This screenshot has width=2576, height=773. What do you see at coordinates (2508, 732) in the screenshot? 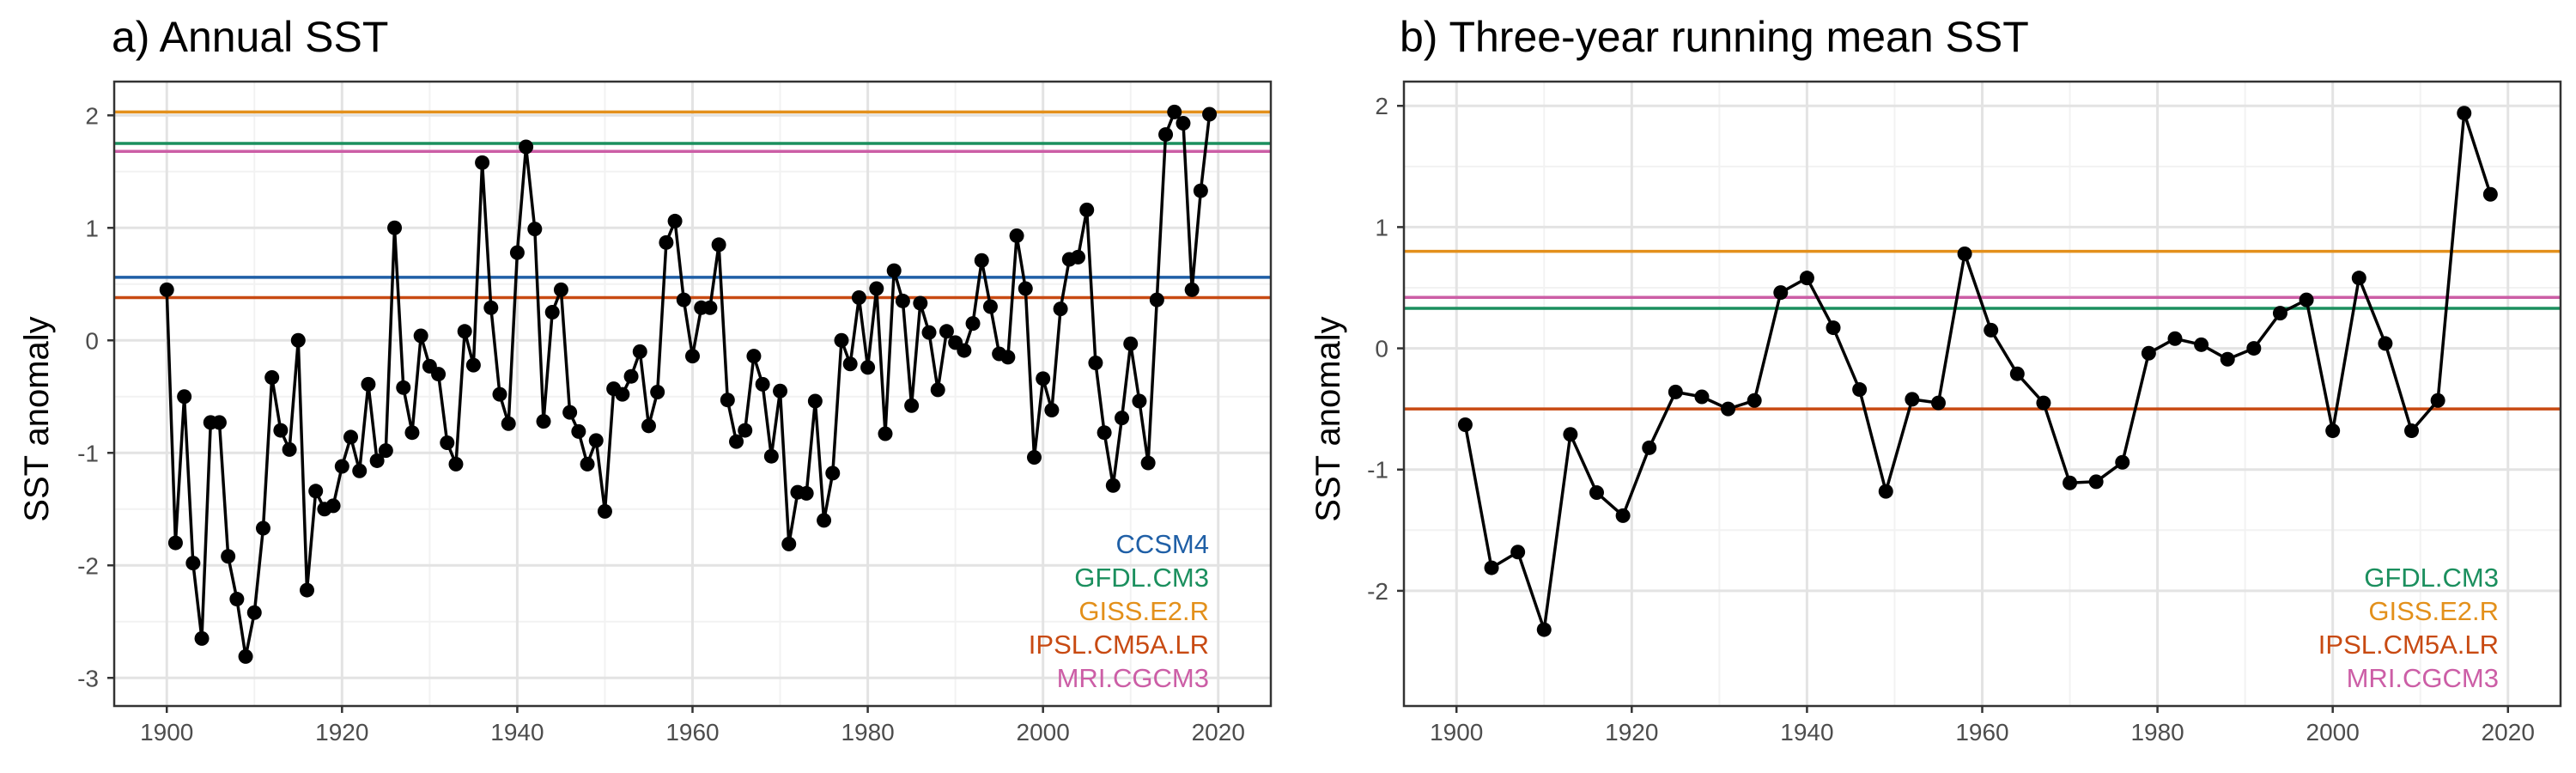
I see `panel-b-x-tick-label: 2020` at bounding box center [2508, 732].